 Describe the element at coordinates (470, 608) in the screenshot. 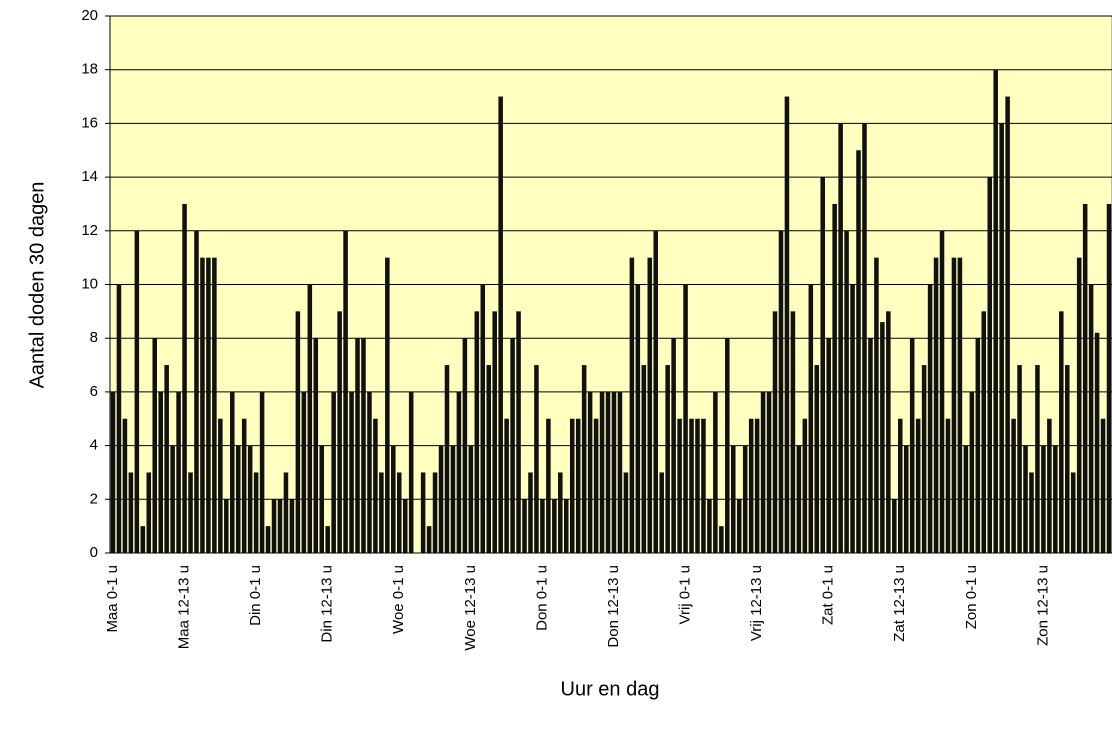

I see `x-tick-label: Woe 12-13 u` at that location.